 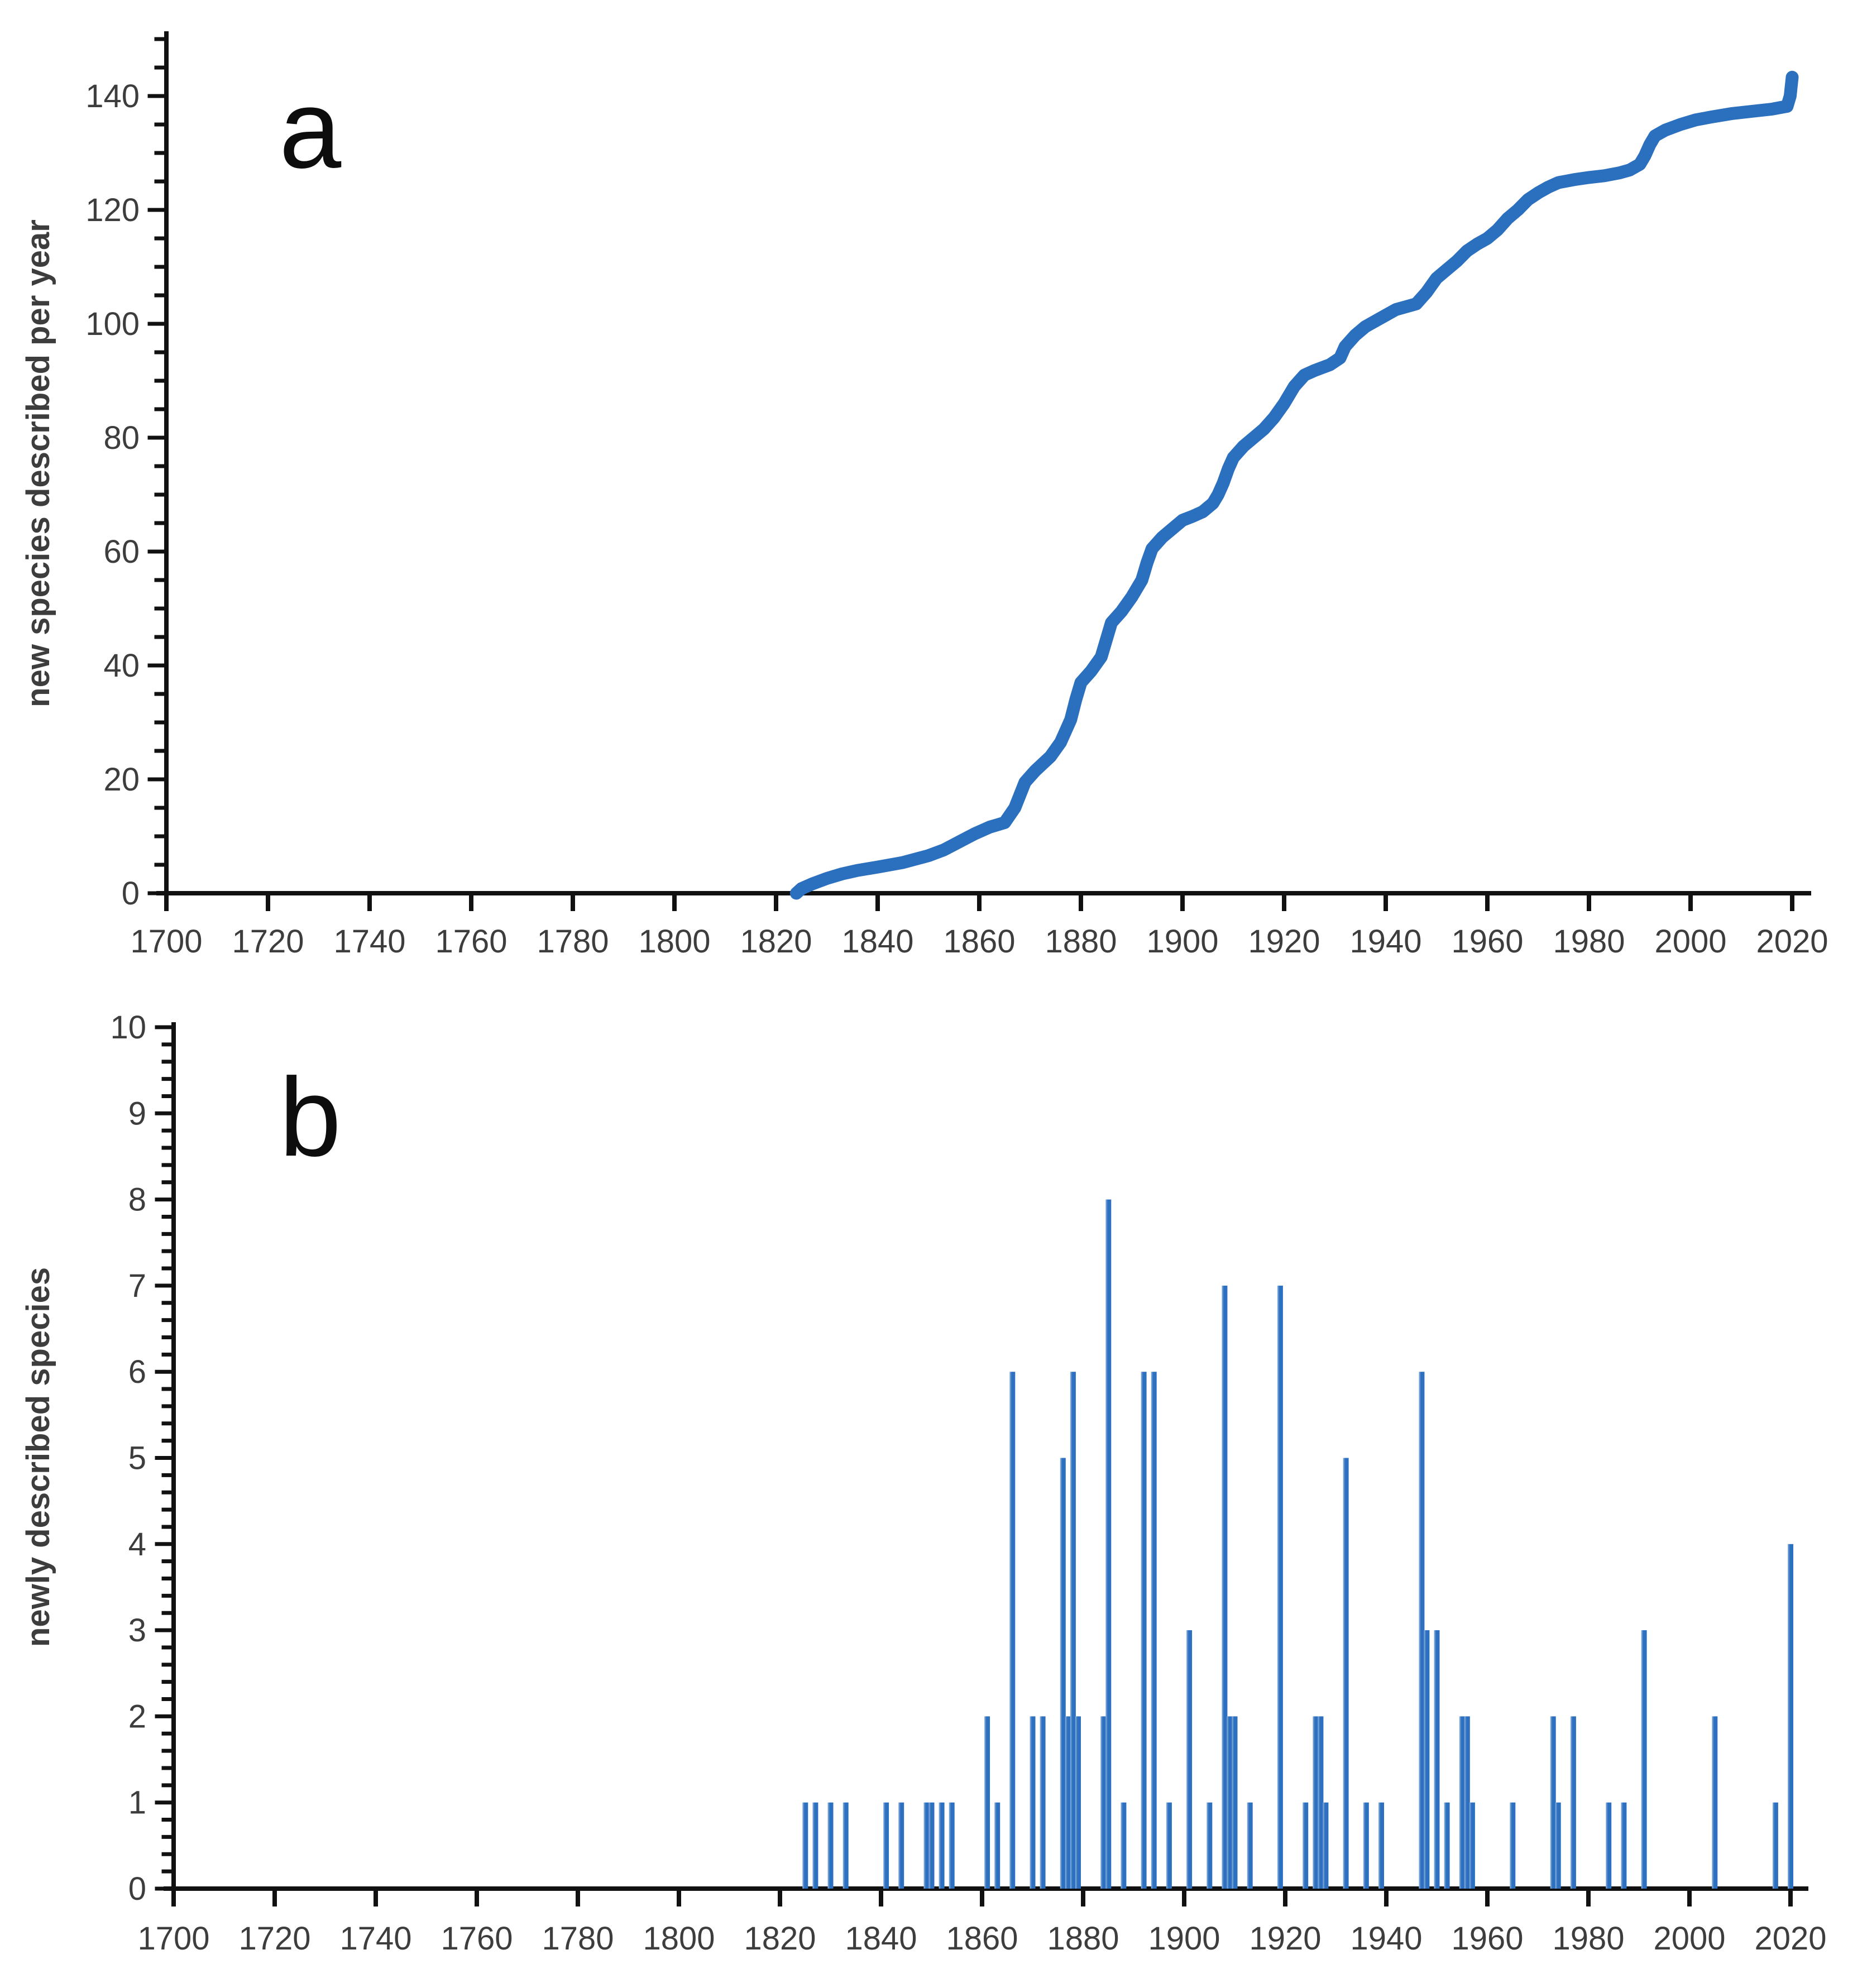 What do you see at coordinates (137, 1803) in the screenshot?
I see `y-tick-label: 1` at bounding box center [137, 1803].